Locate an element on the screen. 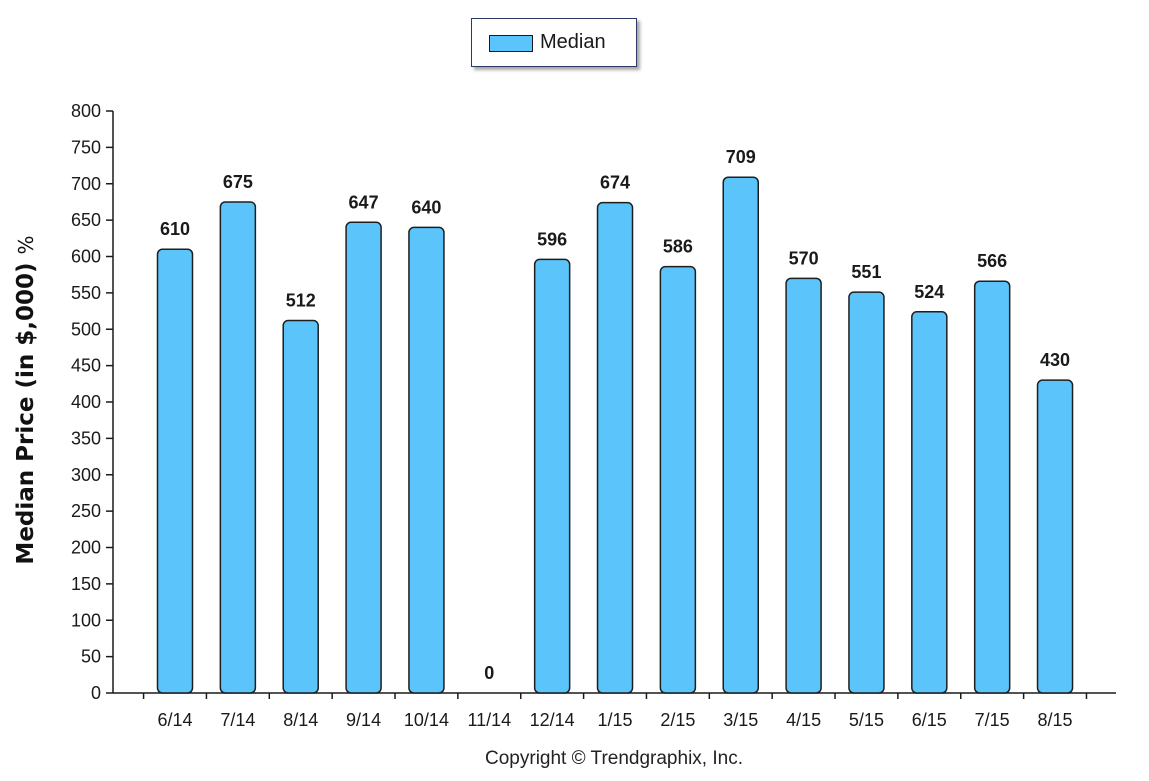  x-tick-label: 7/14 is located at coordinates (237, 720).